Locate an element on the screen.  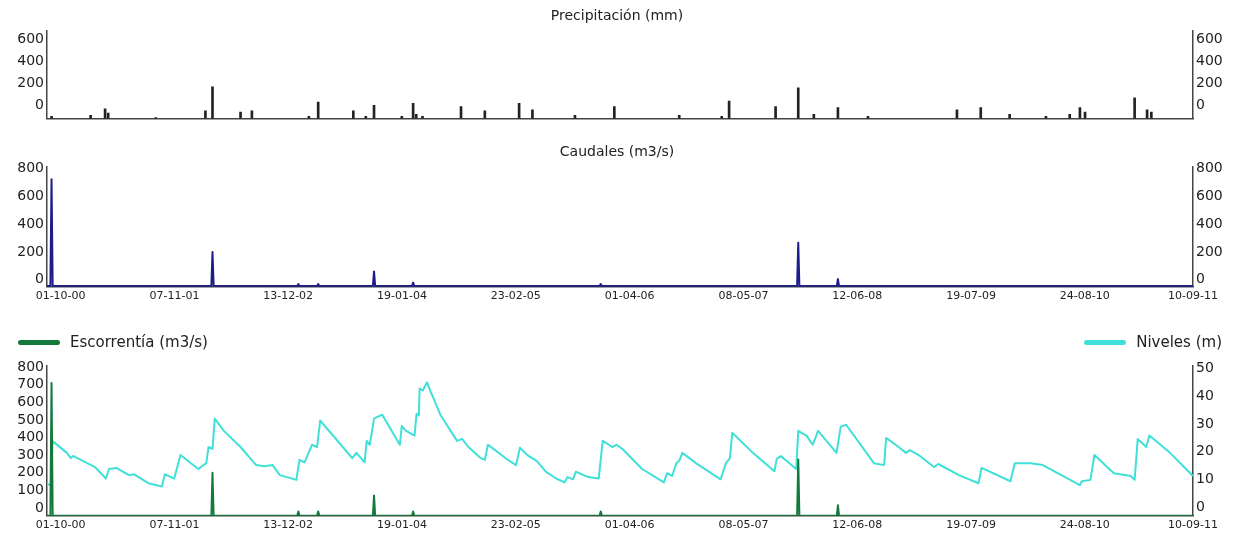
y-tick-label: 700 is located at coordinates (30, 383).